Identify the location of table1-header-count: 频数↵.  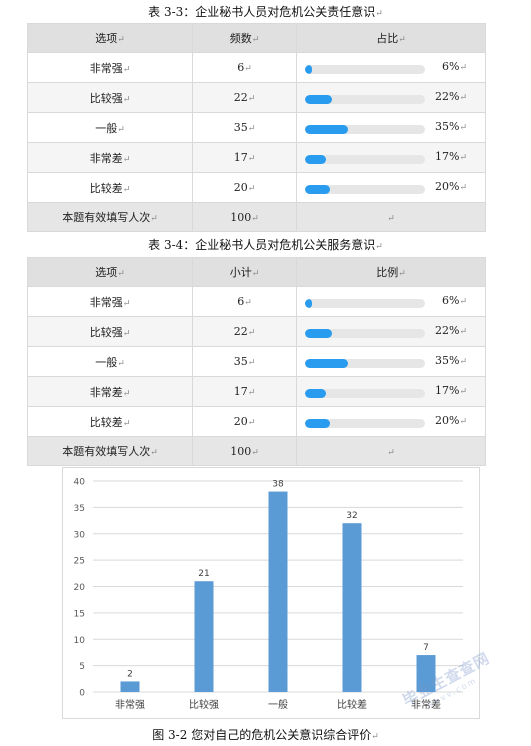
(244, 38).